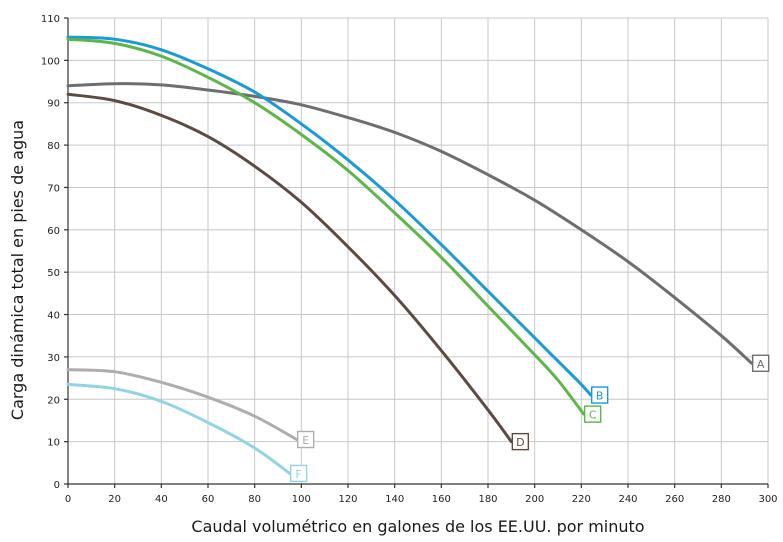  What do you see at coordinates (53, 273) in the screenshot?
I see `y-tick-label: 50` at bounding box center [53, 273].